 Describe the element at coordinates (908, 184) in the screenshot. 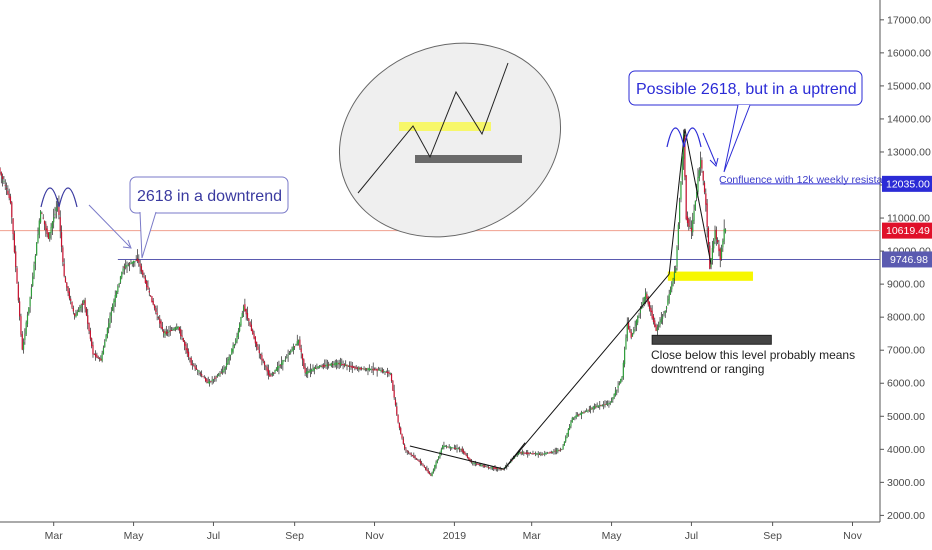

I see `svg-text: 12035.00` at that location.